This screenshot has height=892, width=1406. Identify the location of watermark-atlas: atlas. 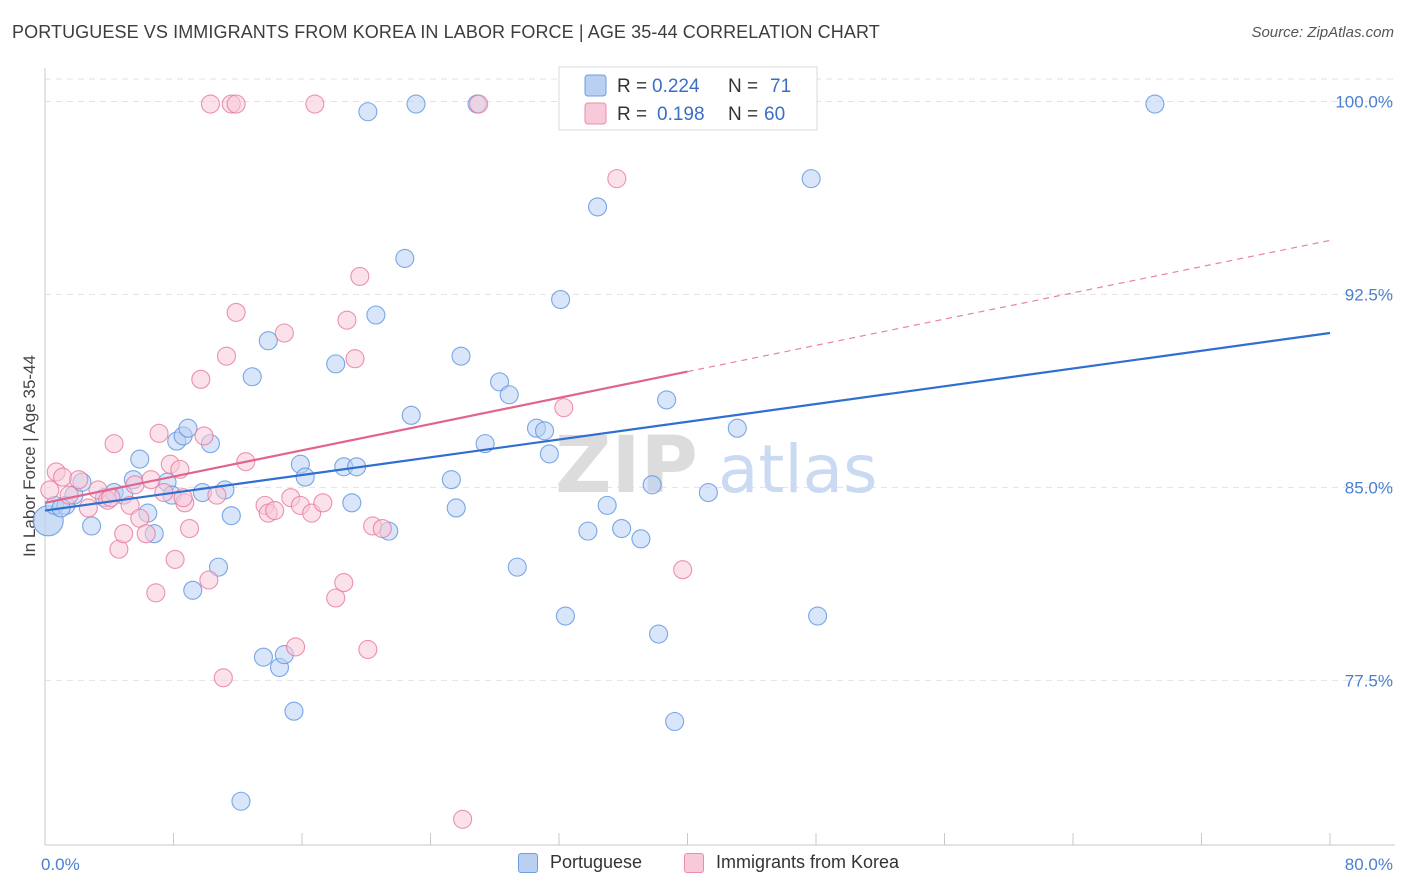
(798, 469).